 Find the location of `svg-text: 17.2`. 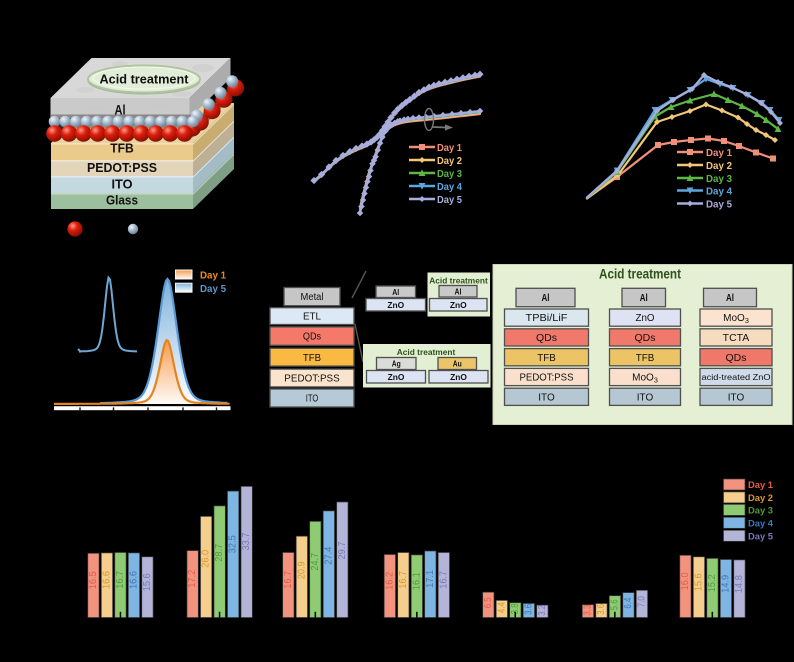

svg-text: 17.2 is located at coordinates (192, 579).